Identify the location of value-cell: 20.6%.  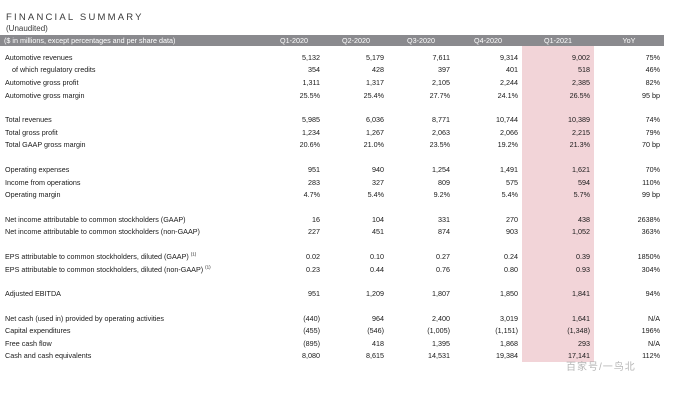
(309, 145).